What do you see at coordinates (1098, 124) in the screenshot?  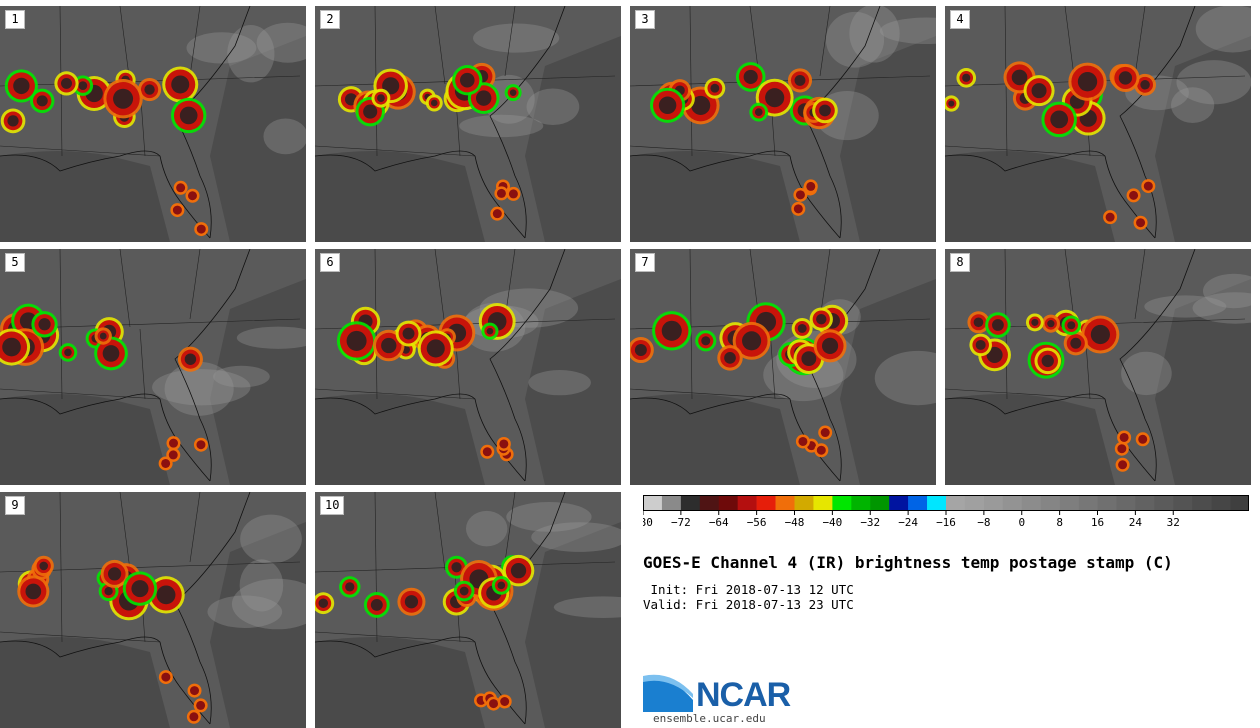 I see `stamp-panel-4: 4` at bounding box center [1098, 124].